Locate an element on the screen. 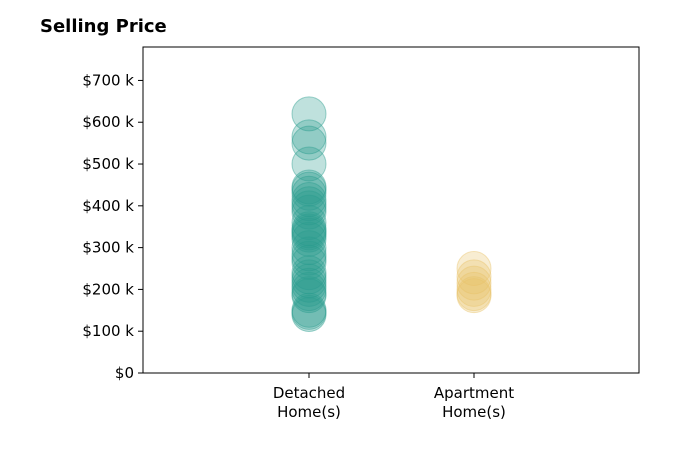 The width and height of the screenshot is (679, 462). chart-title: Selling Price is located at coordinates (103, 26).